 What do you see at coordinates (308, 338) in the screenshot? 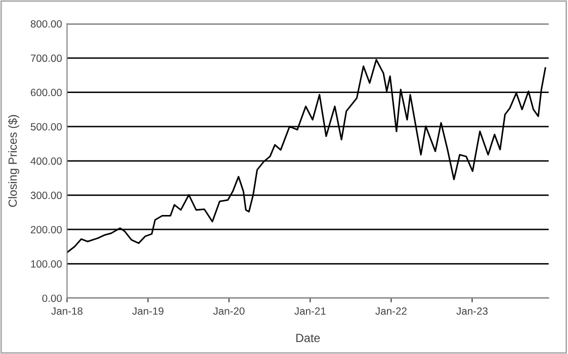
I see `x-axis-title: Date` at bounding box center [308, 338].